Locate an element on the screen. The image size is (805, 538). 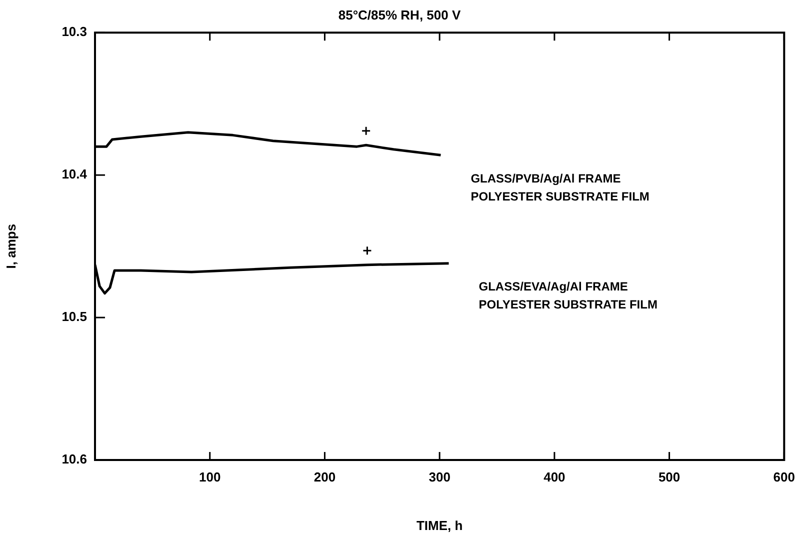
y-tick-label: 10.3 is located at coordinates (74, 32).